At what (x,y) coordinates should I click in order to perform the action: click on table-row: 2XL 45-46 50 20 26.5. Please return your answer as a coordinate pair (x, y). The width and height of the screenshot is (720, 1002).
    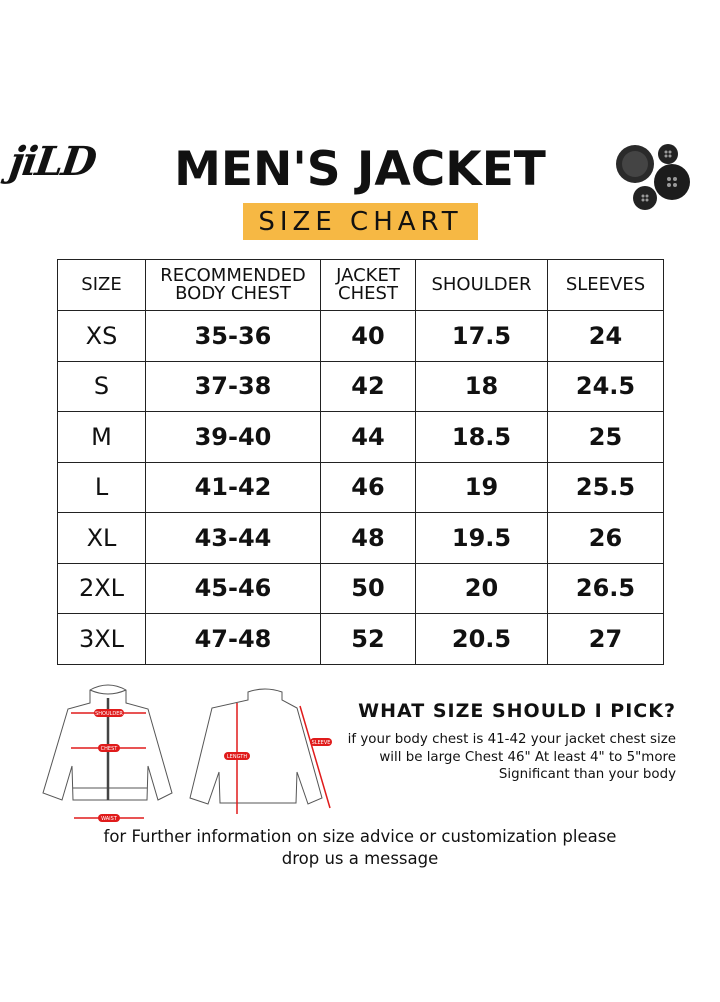
    Looking at the image, I should click on (360, 588).